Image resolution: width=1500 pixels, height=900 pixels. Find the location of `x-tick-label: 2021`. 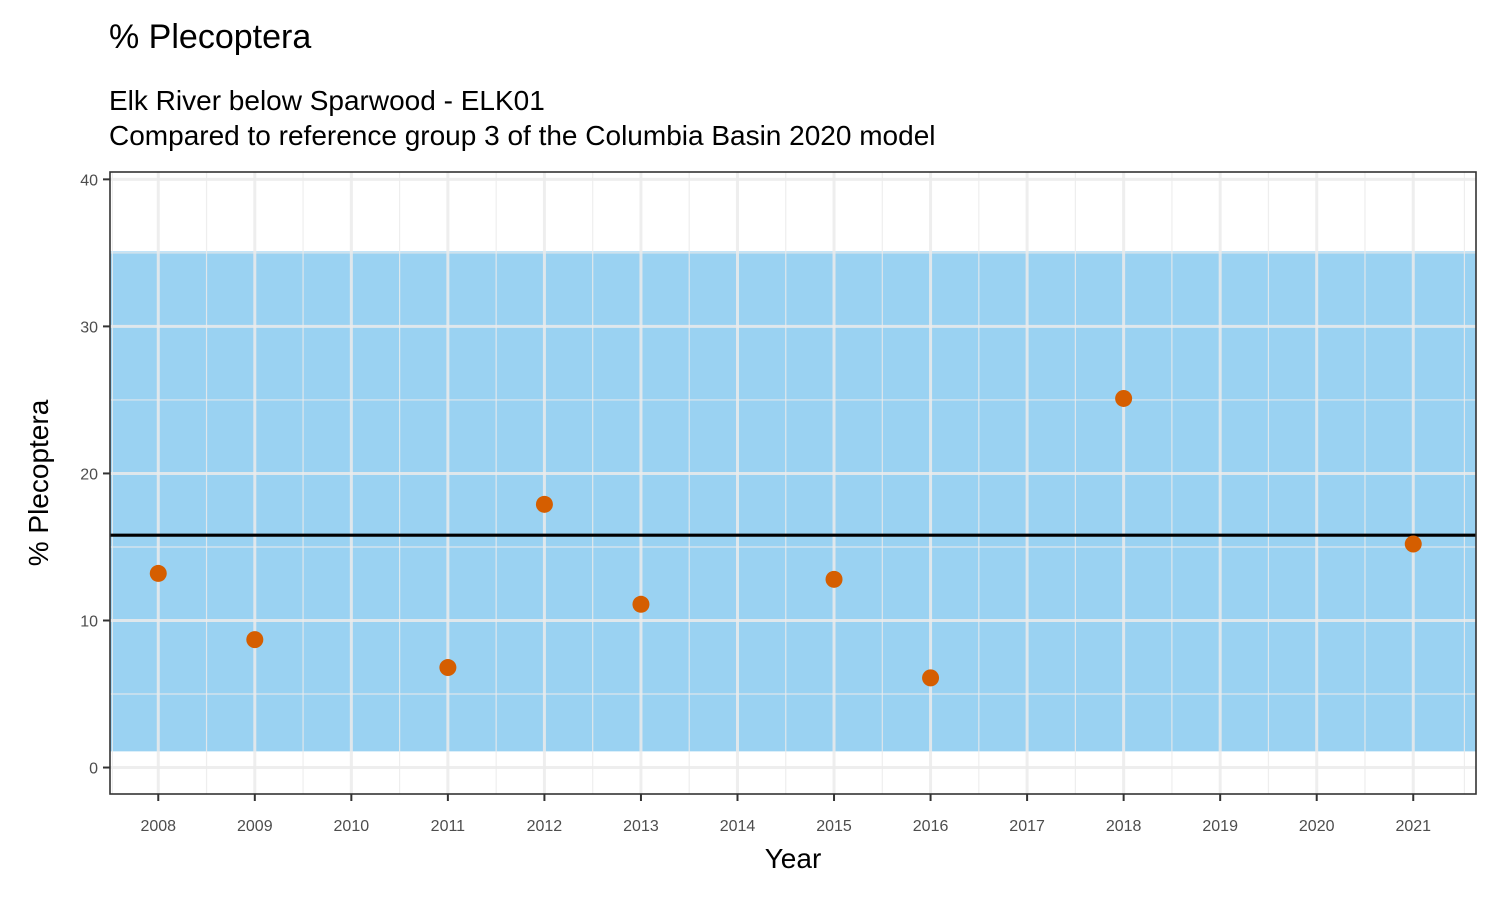

x-tick-label: 2021 is located at coordinates (1413, 826).